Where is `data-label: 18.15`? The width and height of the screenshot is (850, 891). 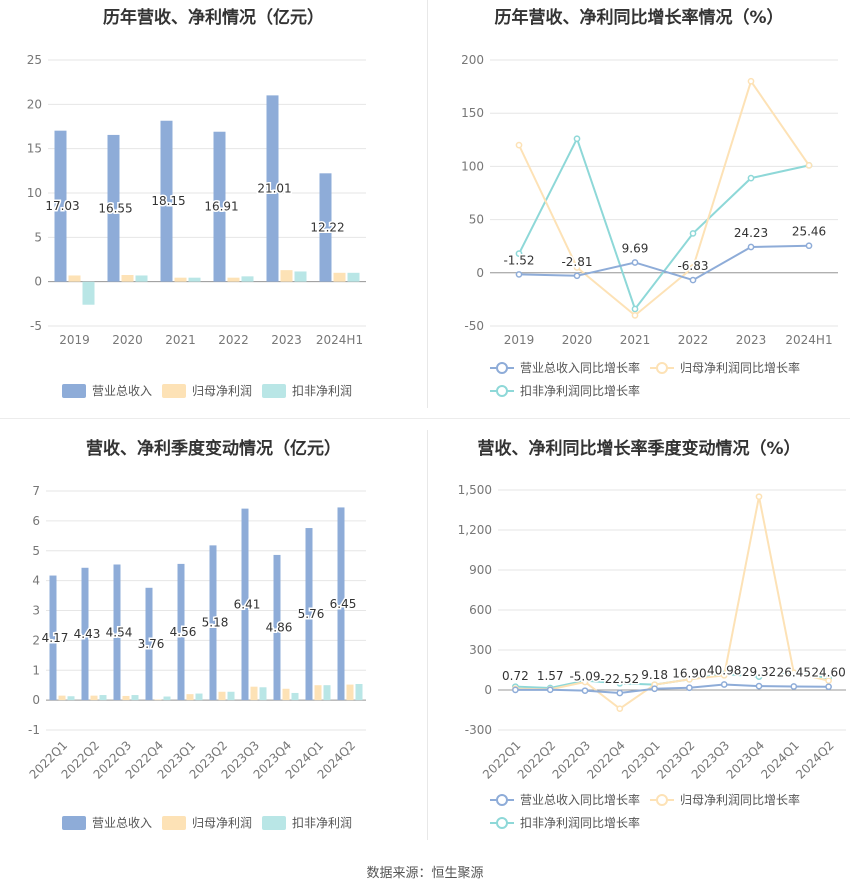
data-label: 18.15 is located at coordinates (168, 201).